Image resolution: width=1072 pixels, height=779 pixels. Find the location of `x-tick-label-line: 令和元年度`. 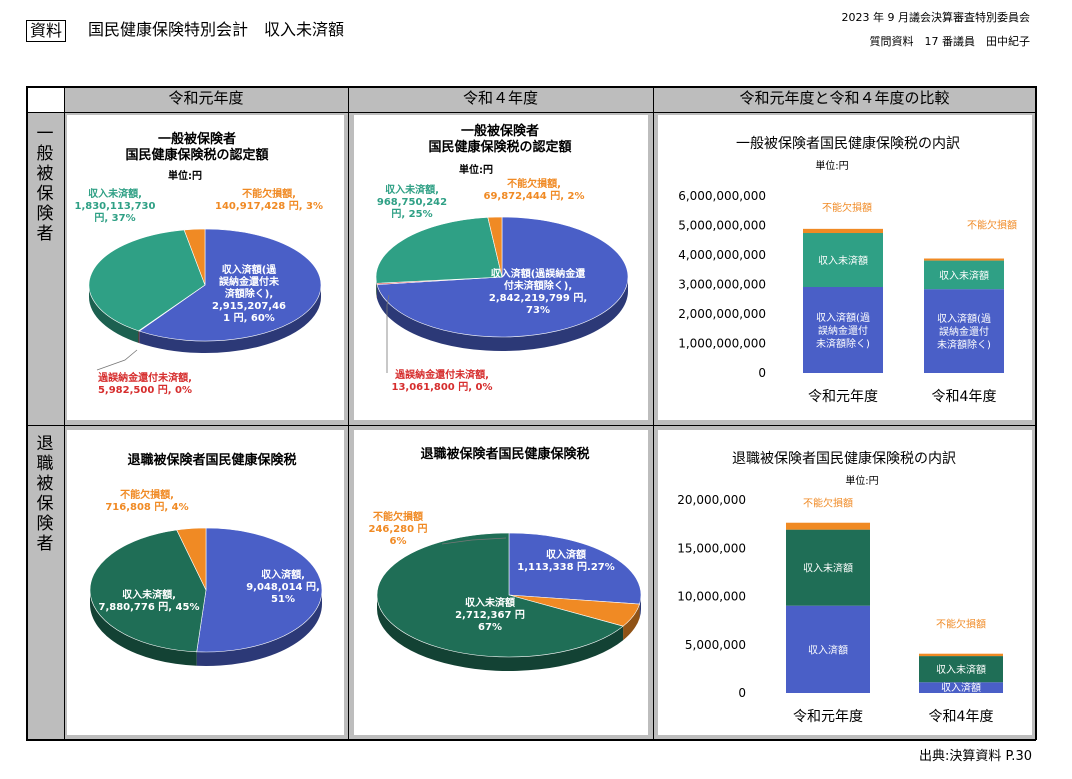

x-tick-label-line: 令和元年度 is located at coordinates (828, 717).